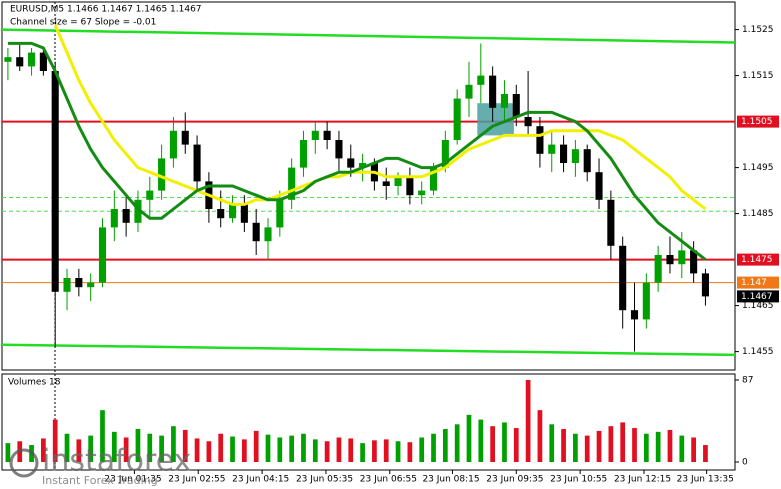  Describe the element at coordinates (758, 30) in the screenshot. I see `y-tick-label: 1.1525` at that location.